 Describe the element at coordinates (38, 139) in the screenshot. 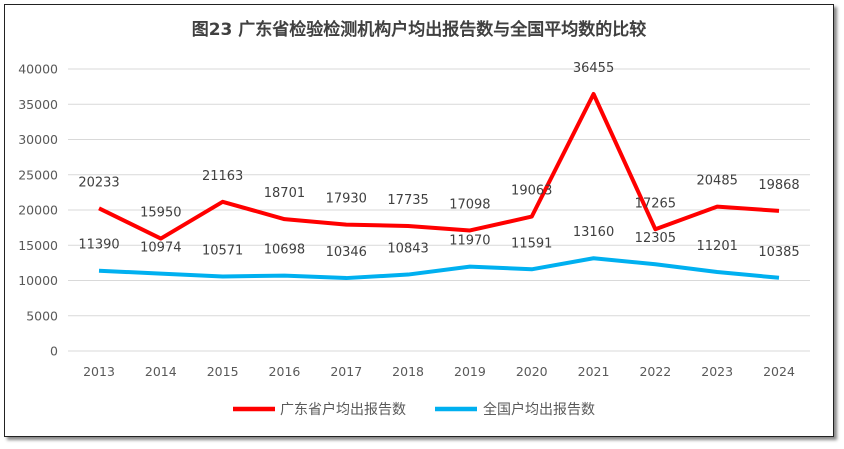

I see `y-tick-label: 30000` at that location.